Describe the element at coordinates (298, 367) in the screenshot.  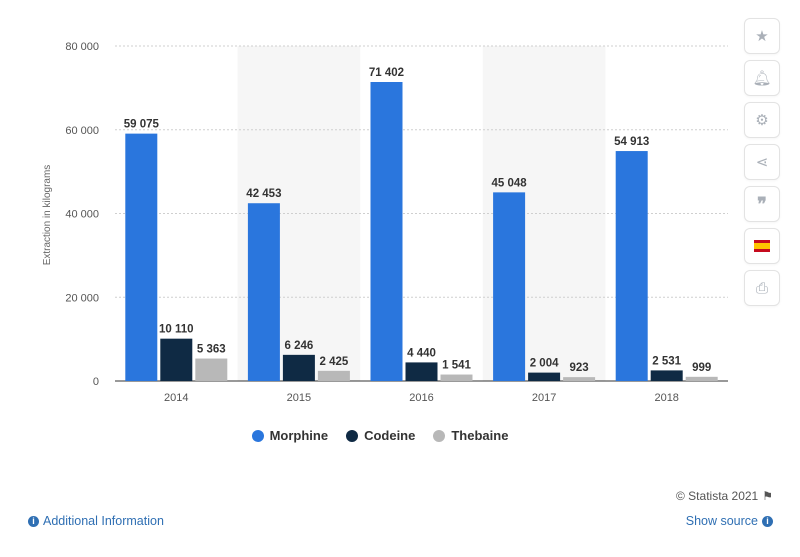
I see `bar-codeine-2015` at that location.